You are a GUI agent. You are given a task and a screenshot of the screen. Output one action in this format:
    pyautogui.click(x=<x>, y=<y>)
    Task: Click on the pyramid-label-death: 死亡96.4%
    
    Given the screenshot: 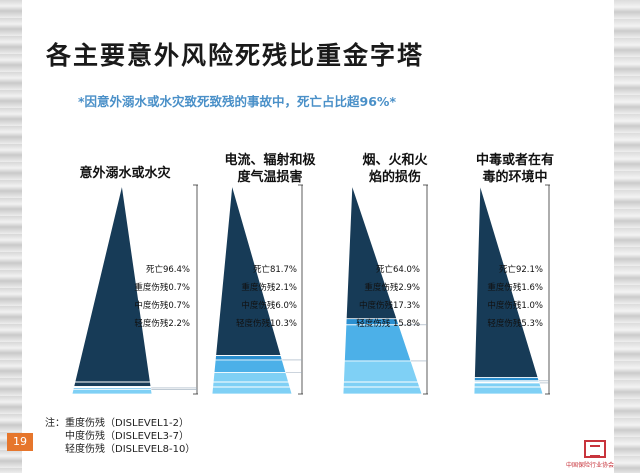 What is the action you would take?
    pyautogui.click(x=168, y=269)
    